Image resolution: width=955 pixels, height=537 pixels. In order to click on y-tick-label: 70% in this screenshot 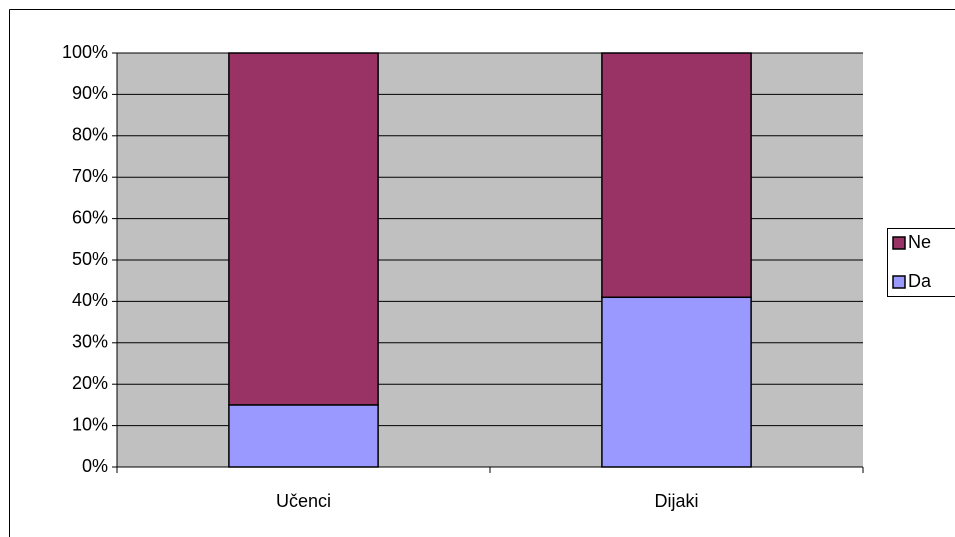, I will do `click(90, 176)`.